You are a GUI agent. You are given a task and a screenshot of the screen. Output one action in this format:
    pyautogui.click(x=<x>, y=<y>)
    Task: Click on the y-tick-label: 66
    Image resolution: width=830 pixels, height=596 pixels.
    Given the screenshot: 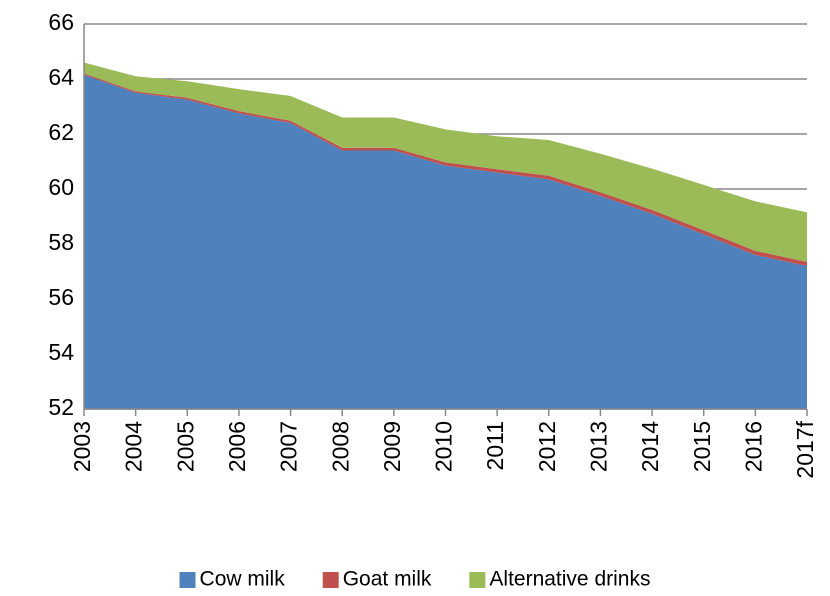 What is the action you would take?
    pyautogui.click(x=61, y=22)
    